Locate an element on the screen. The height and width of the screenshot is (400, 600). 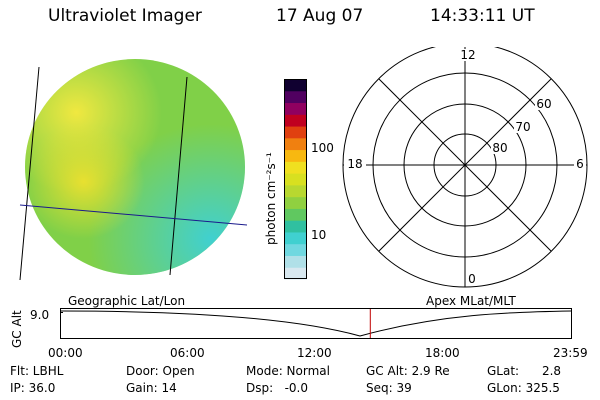
mlt-label-0: 0 is located at coordinates (472, 279).